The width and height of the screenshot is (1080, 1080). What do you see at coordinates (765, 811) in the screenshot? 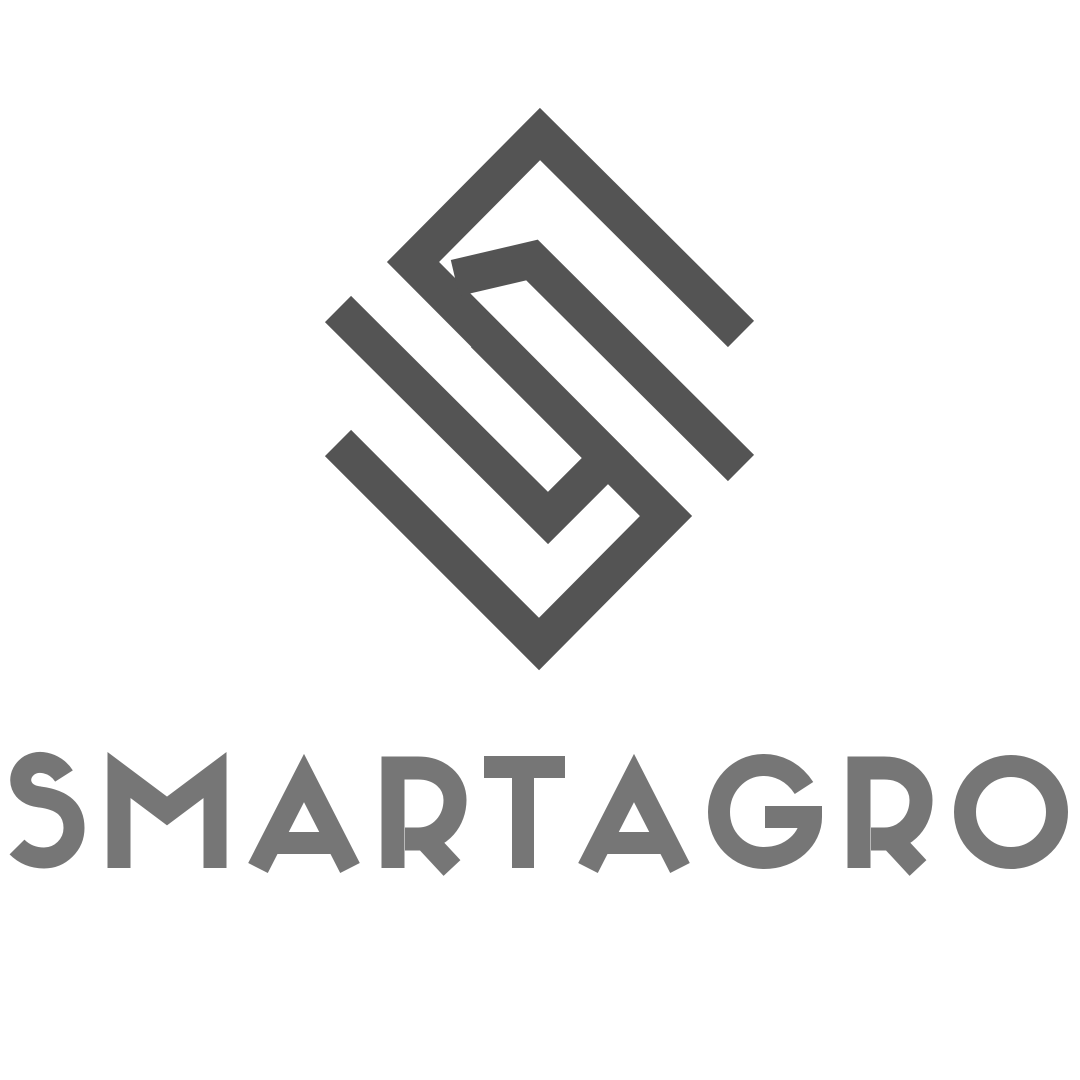
I see `letter-g` at bounding box center [765, 811].